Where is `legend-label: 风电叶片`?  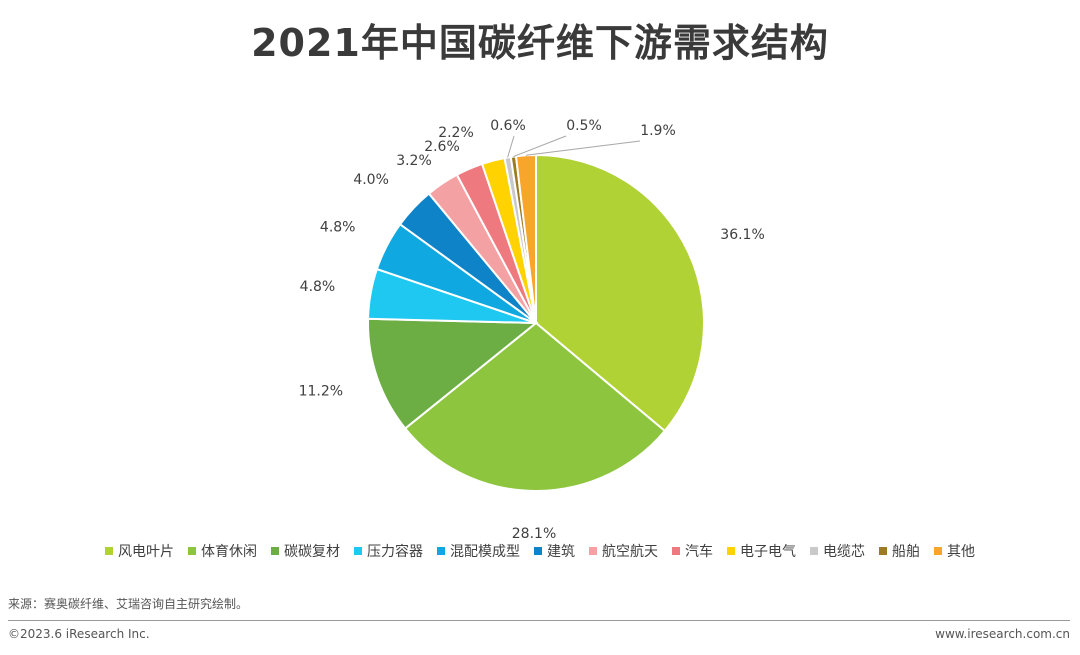
legend-label: 风电叶片 is located at coordinates (146, 552).